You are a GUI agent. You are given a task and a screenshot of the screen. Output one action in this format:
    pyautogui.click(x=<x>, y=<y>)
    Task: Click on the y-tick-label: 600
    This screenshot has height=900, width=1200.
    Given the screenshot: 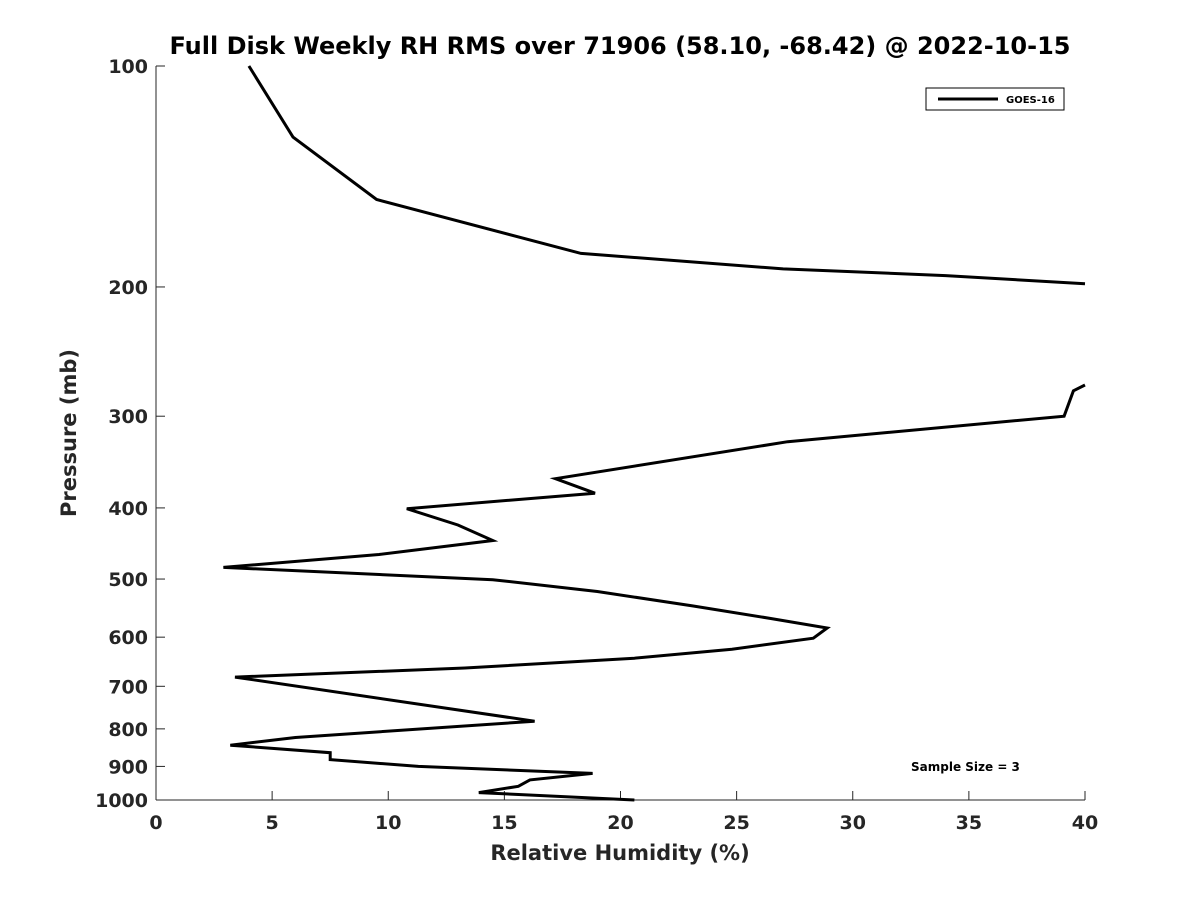 What is the action you would take?
    pyautogui.click(x=128, y=638)
    